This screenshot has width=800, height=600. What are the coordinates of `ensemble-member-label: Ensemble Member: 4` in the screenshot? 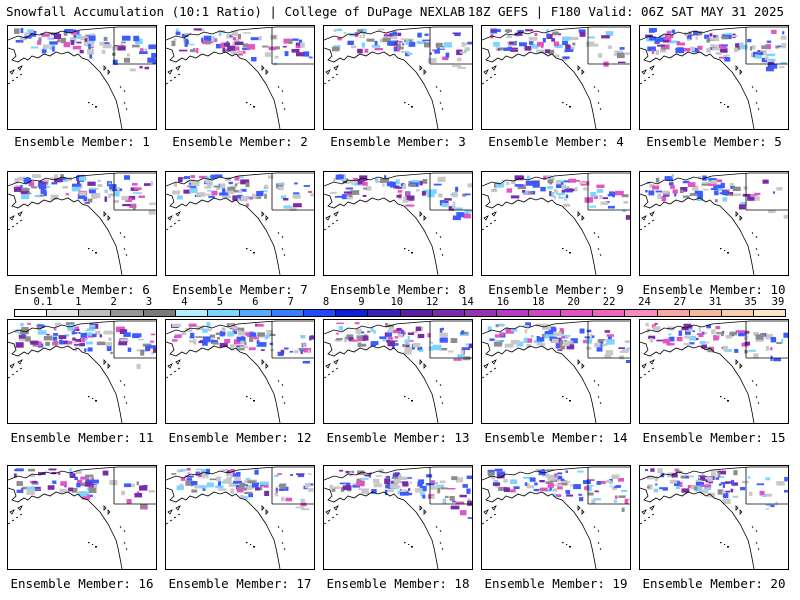 It's located at (556, 141).